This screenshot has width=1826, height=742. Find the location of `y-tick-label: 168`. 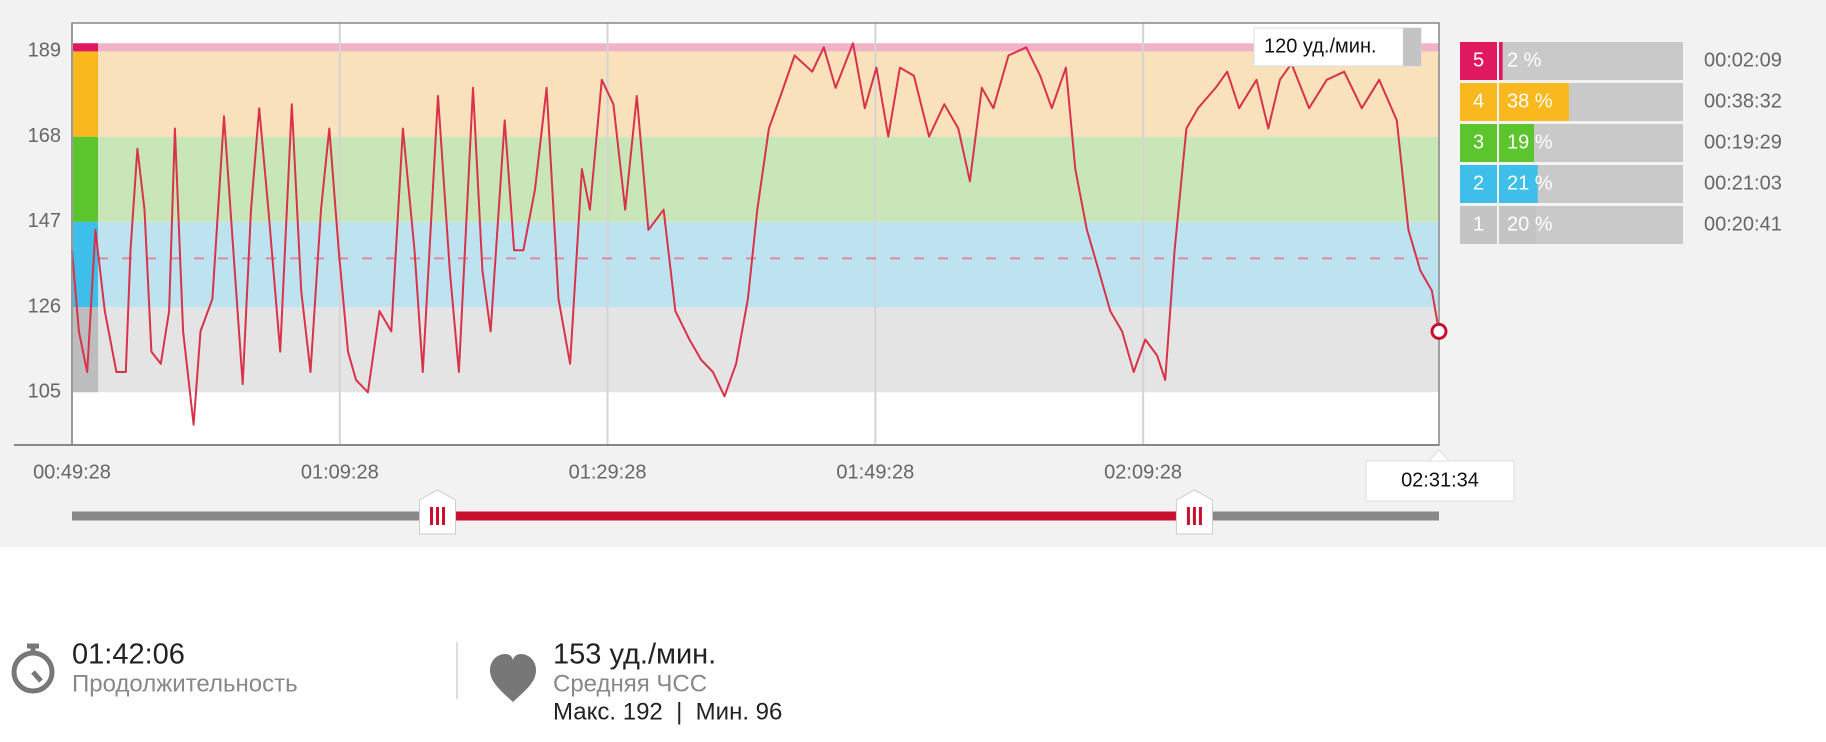

y-tick-label: 168 is located at coordinates (44, 136).